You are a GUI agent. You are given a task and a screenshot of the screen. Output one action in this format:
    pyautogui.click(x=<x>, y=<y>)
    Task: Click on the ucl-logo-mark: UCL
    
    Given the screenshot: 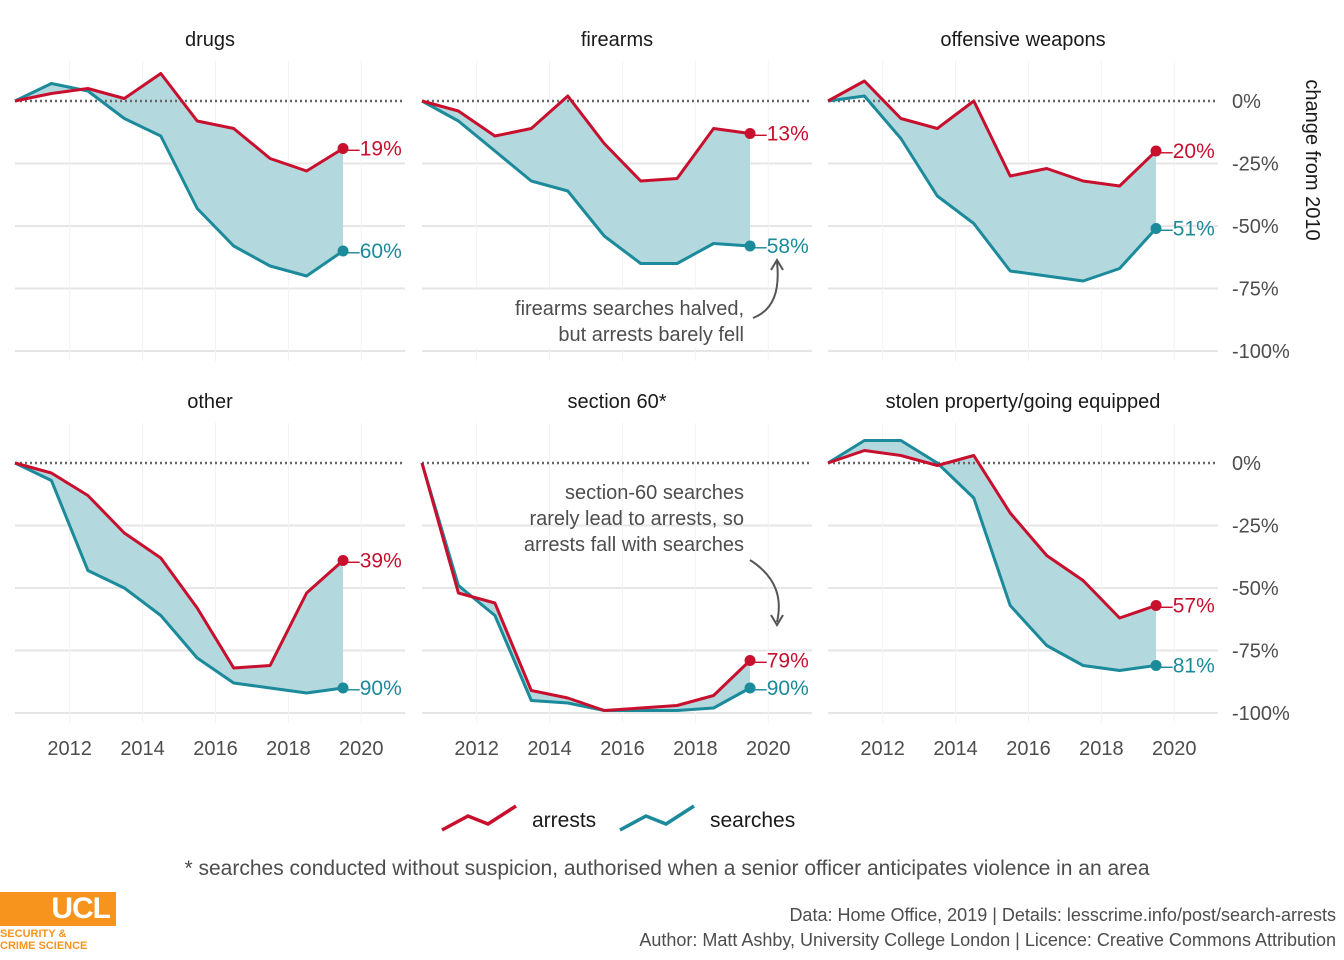 What is the action you would take?
    pyautogui.click(x=58, y=909)
    